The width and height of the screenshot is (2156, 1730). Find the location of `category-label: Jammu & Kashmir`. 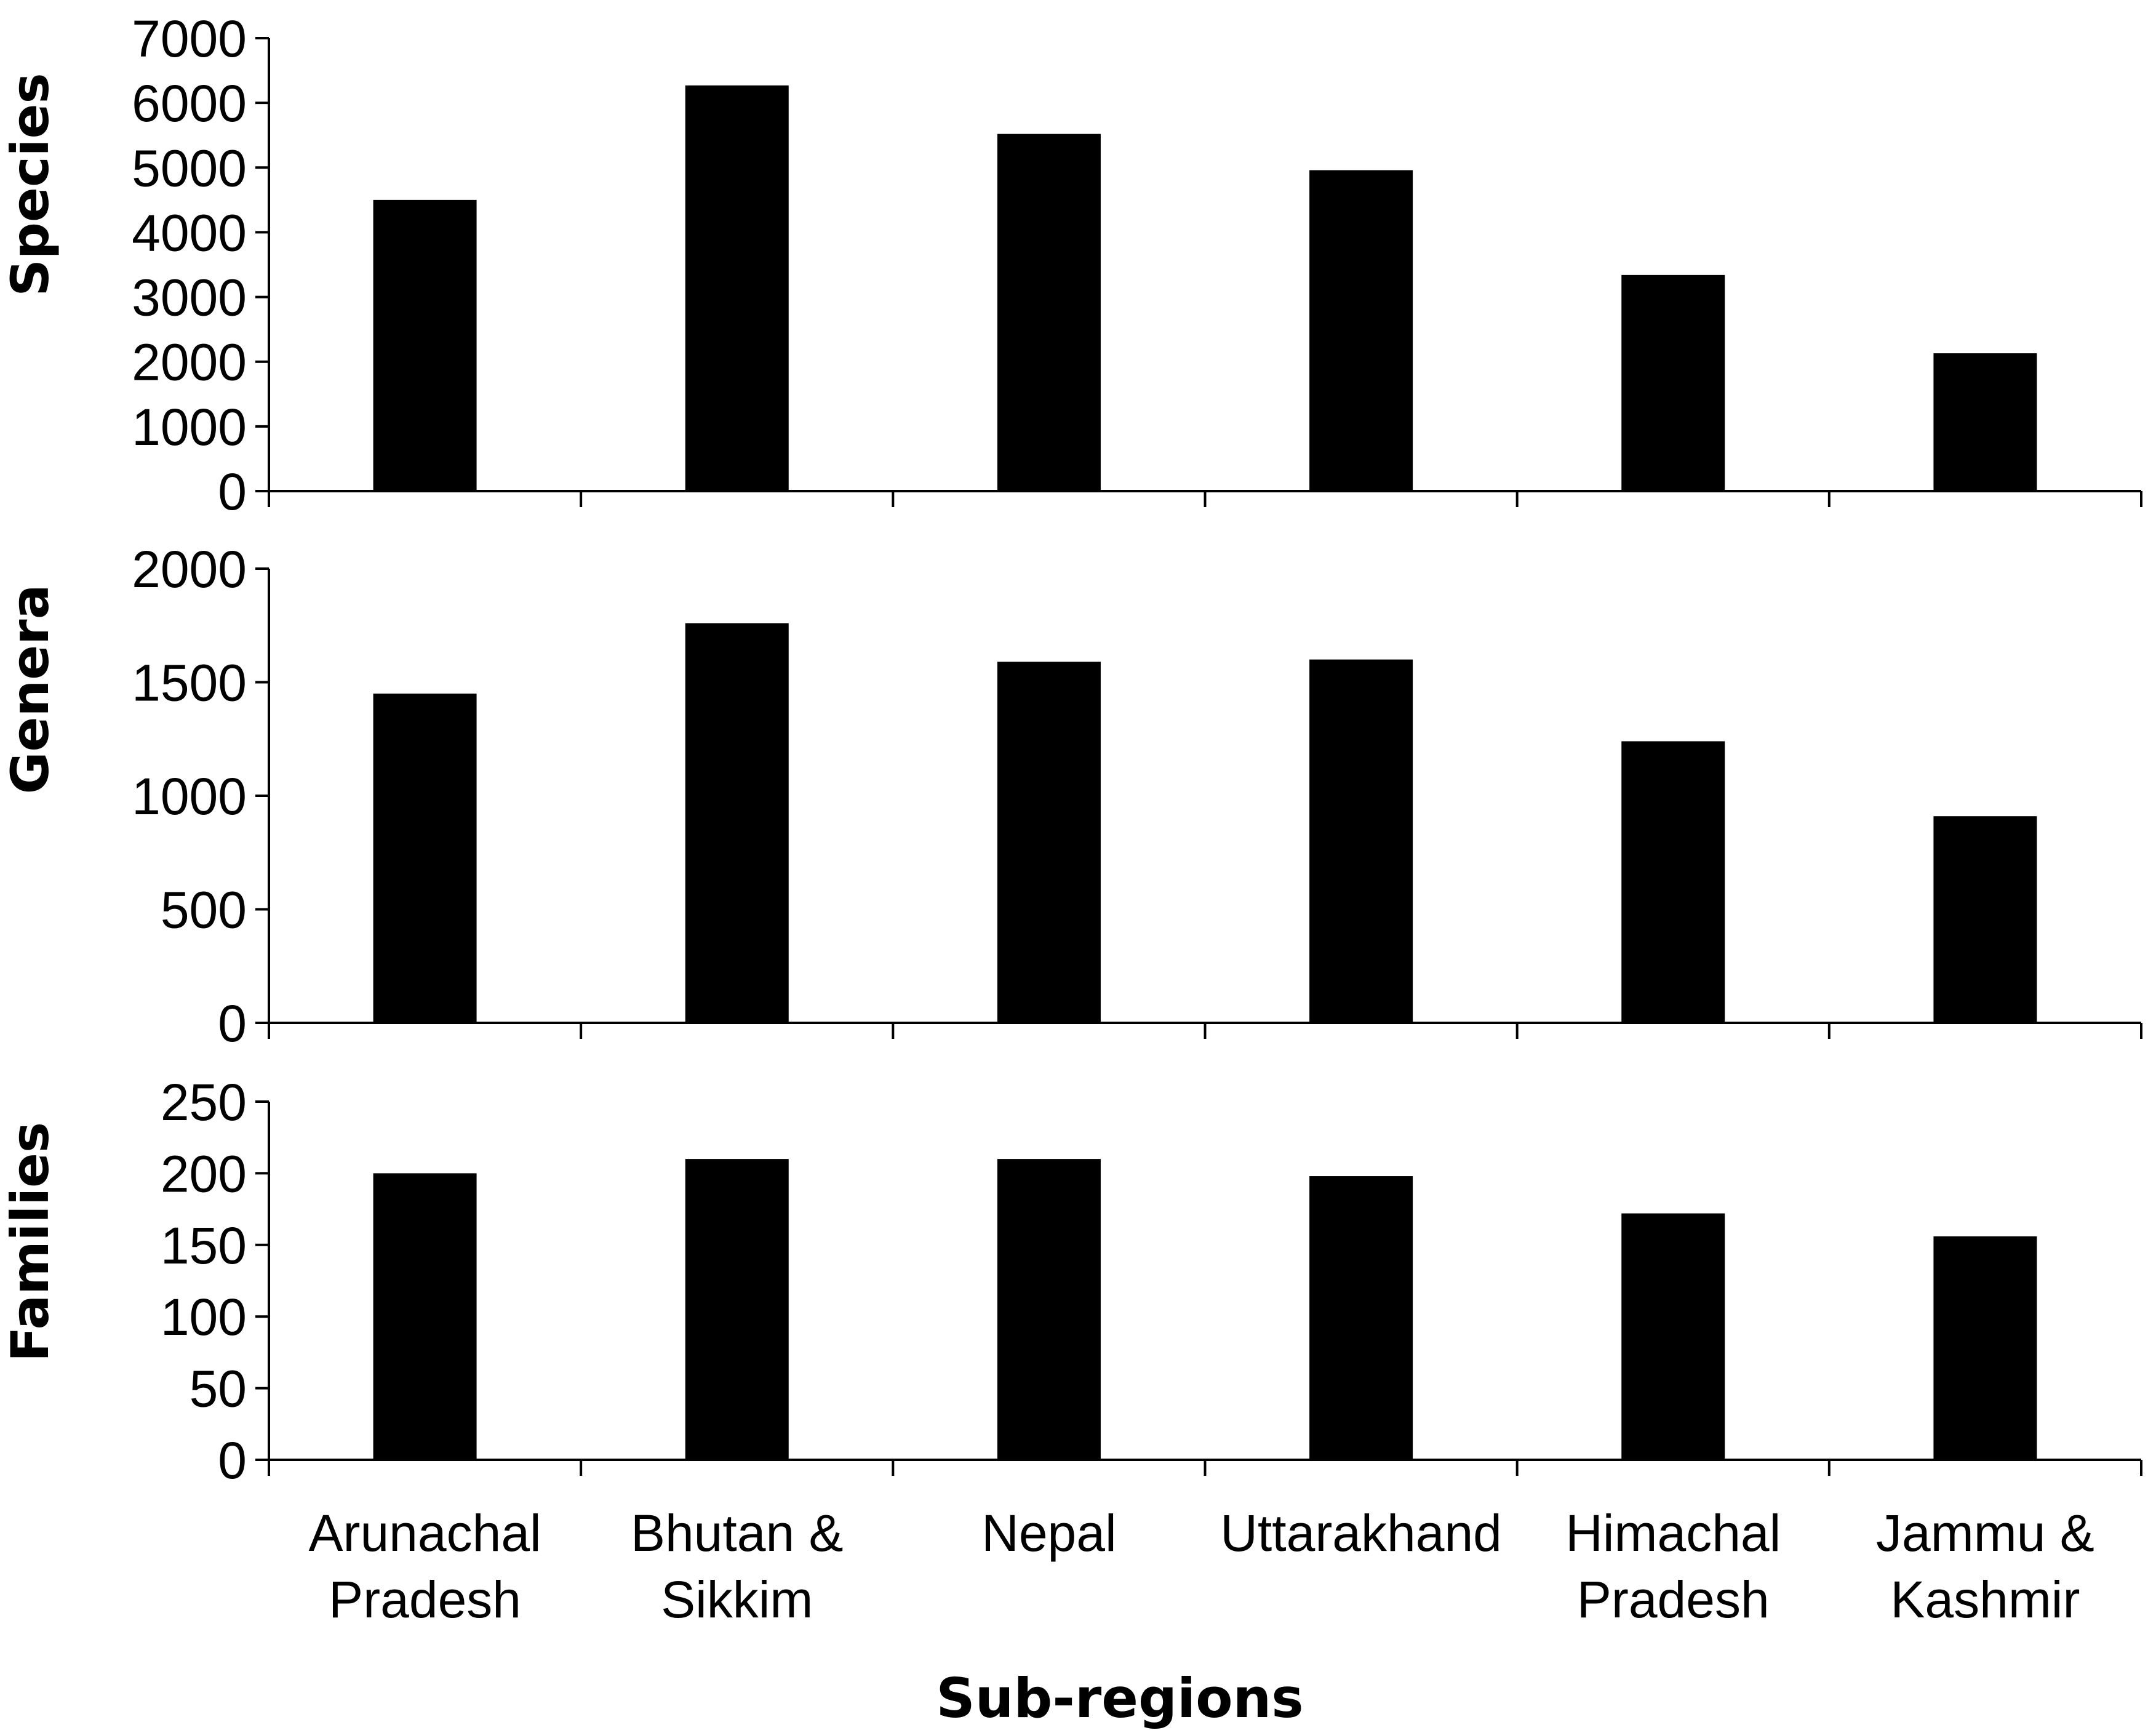

category-label: Jammu & Kashmir is located at coordinates (1985, 1566).